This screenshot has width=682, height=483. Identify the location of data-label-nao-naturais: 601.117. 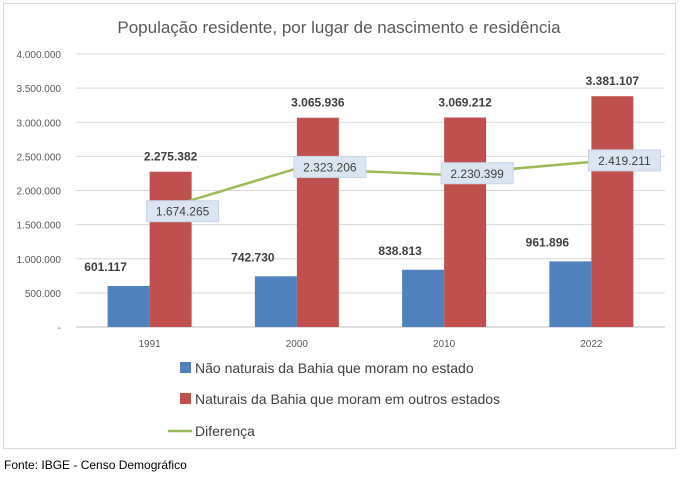
(105, 267).